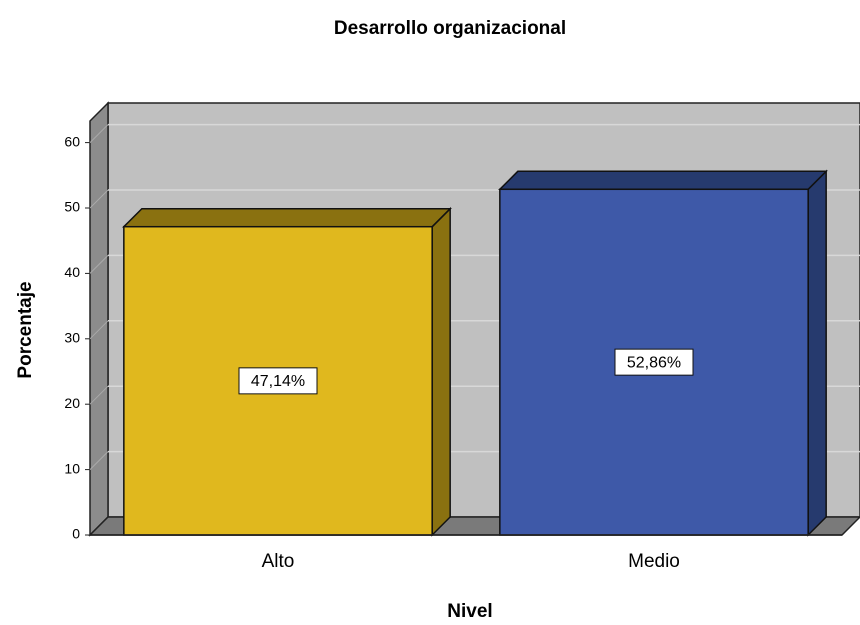 The width and height of the screenshot is (860, 625). I want to click on y-axis-title: Porcentaje, so click(25, 329).